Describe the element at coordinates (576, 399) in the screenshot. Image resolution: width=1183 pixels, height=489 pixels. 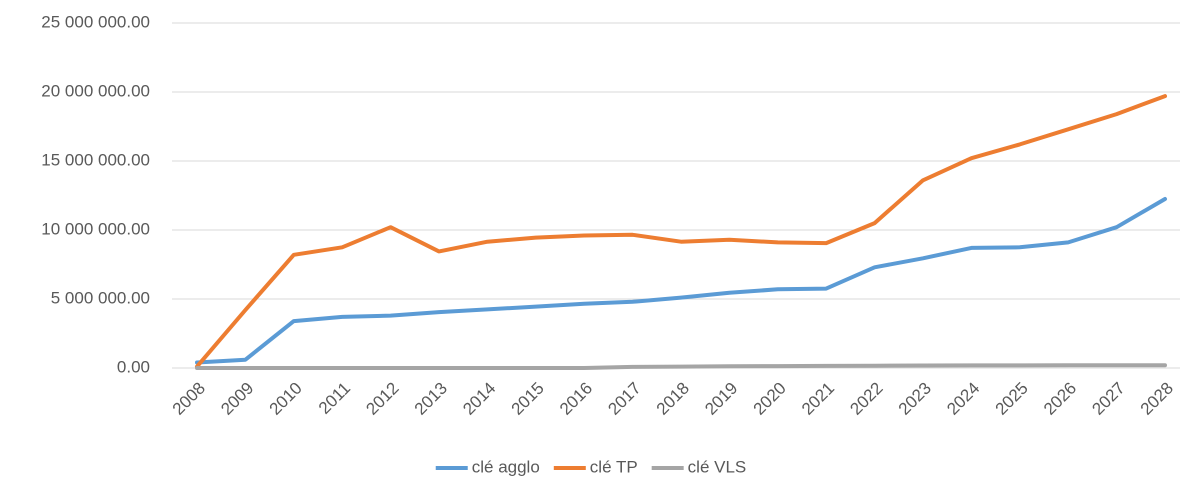
I see `x-tick-label: 2016` at that location.